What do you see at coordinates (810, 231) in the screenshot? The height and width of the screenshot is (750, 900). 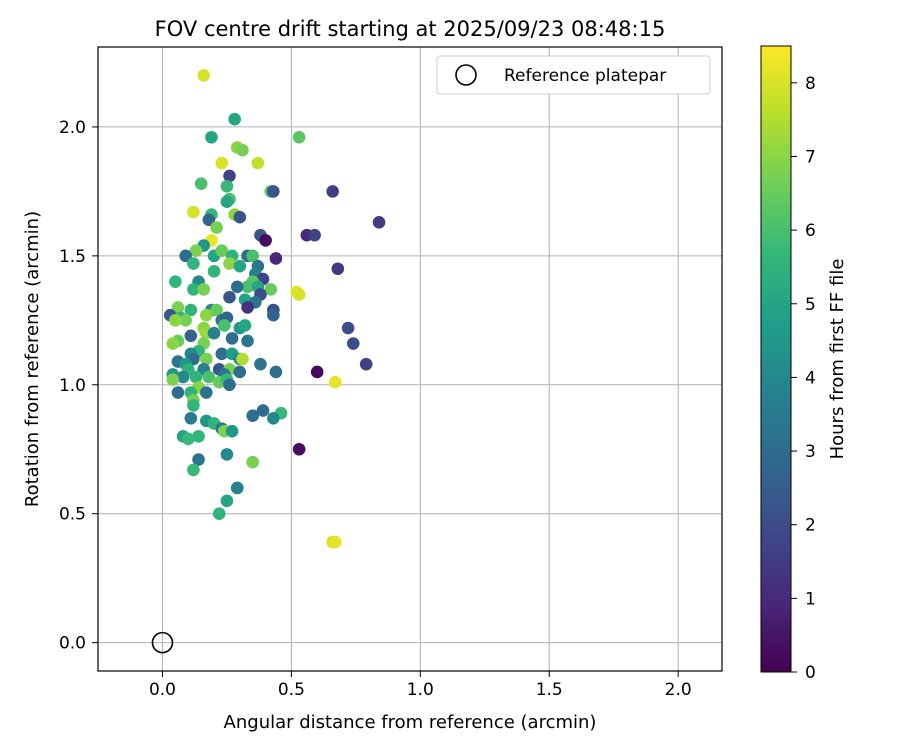 I see `colorbar-tick-label: 6` at bounding box center [810, 231].